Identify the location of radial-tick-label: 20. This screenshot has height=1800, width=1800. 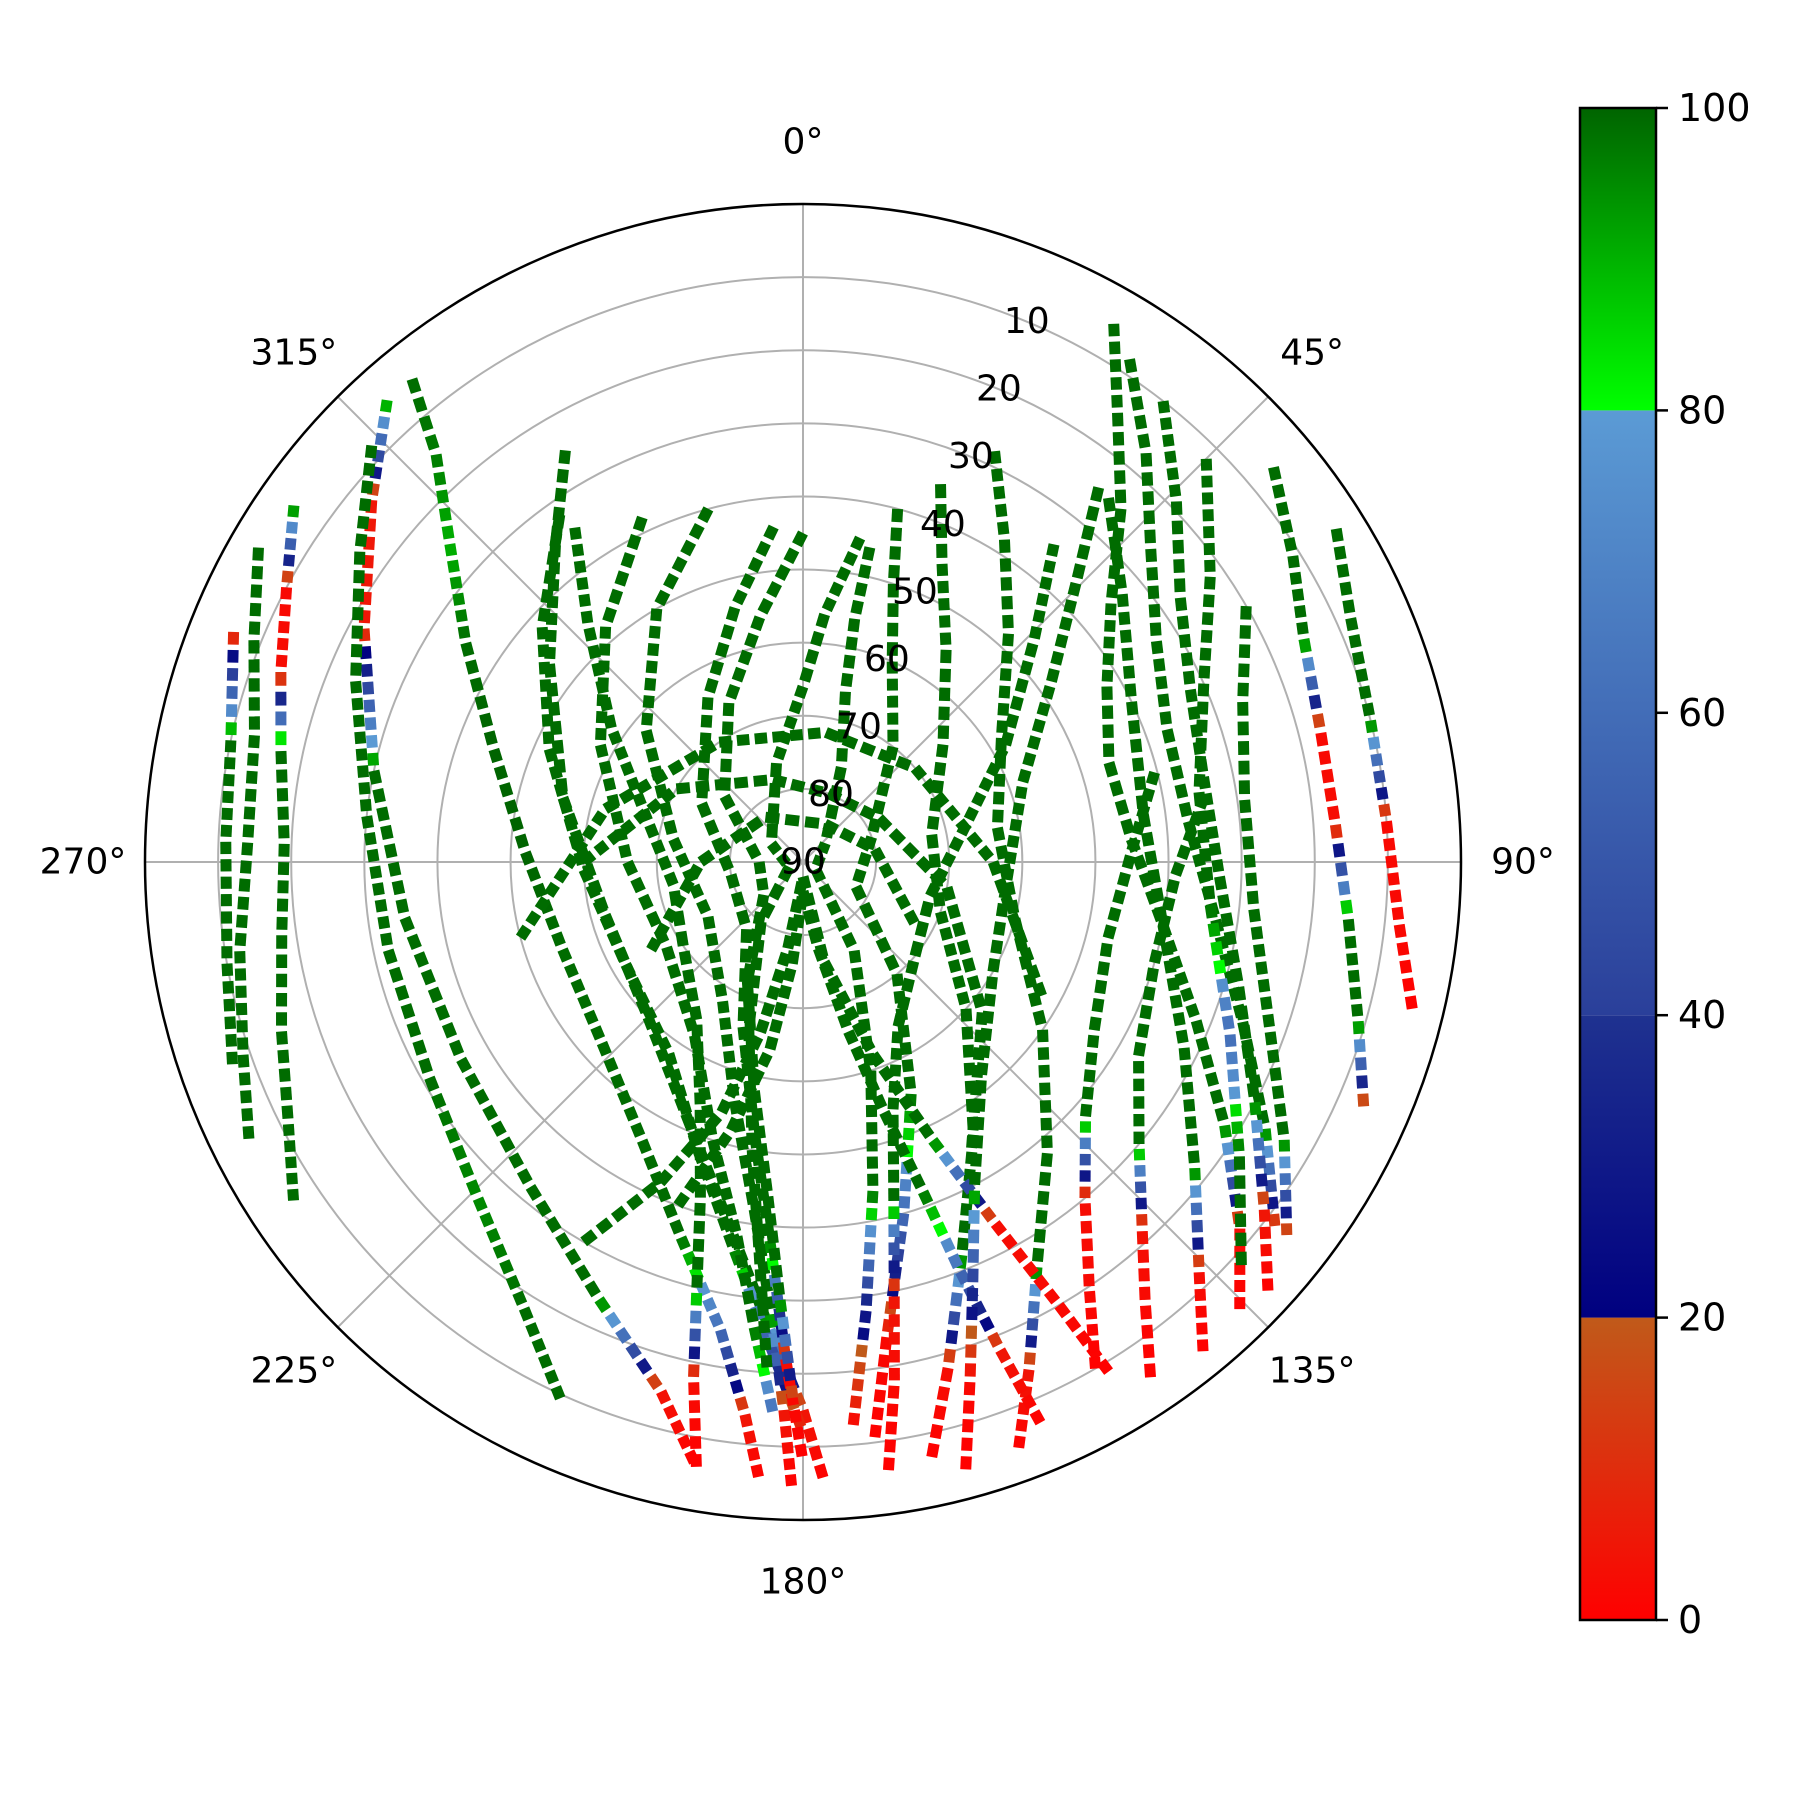
(999, 389).